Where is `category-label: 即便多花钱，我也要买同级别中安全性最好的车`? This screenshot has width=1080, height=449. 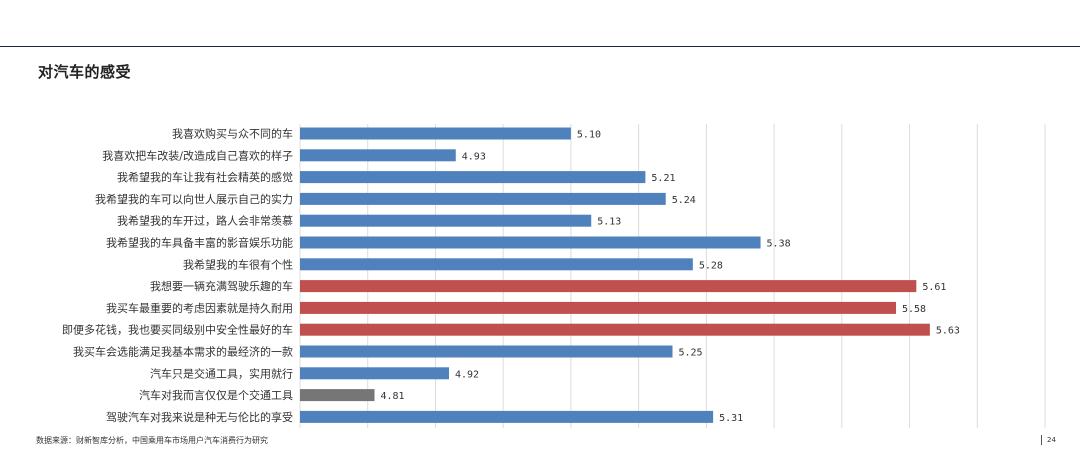 category-label: 即便多花钱，我也要买同级别中安全性最好的车 is located at coordinates (177, 330).